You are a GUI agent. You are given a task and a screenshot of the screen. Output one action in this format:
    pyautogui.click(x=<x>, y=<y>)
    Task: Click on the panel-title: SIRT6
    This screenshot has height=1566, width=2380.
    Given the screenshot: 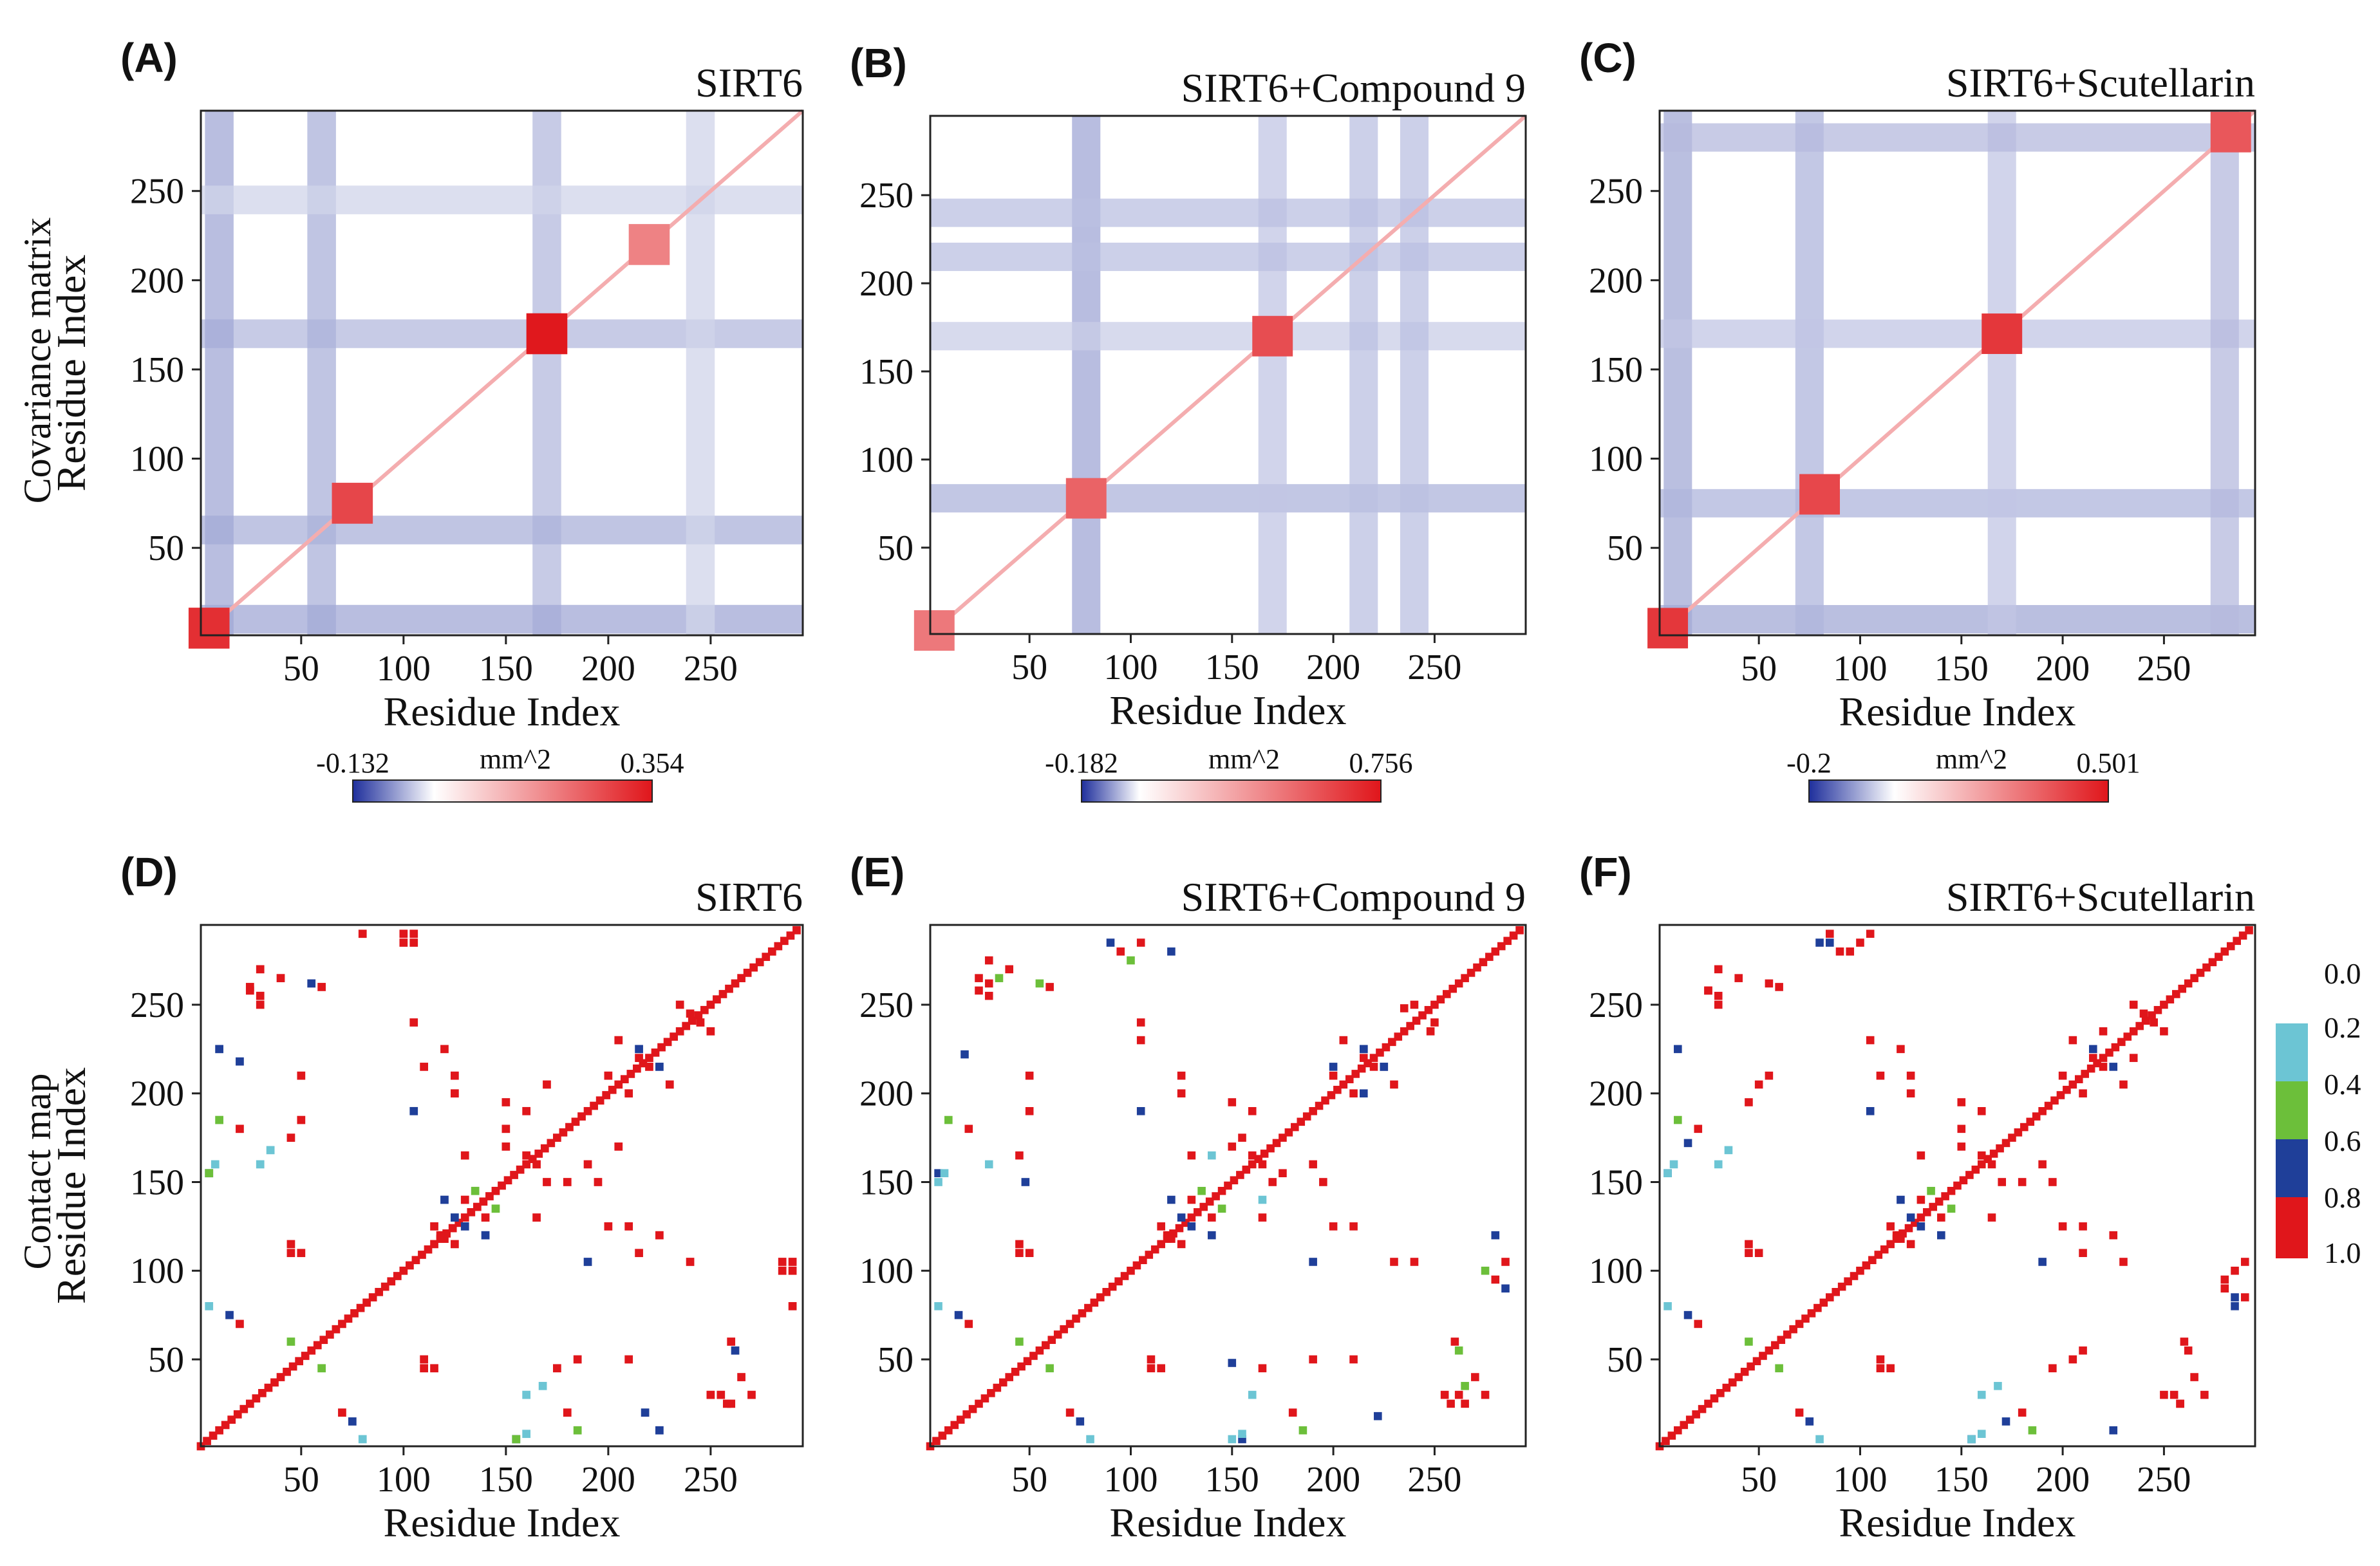 What is the action you would take?
    pyautogui.click(x=749, y=83)
    